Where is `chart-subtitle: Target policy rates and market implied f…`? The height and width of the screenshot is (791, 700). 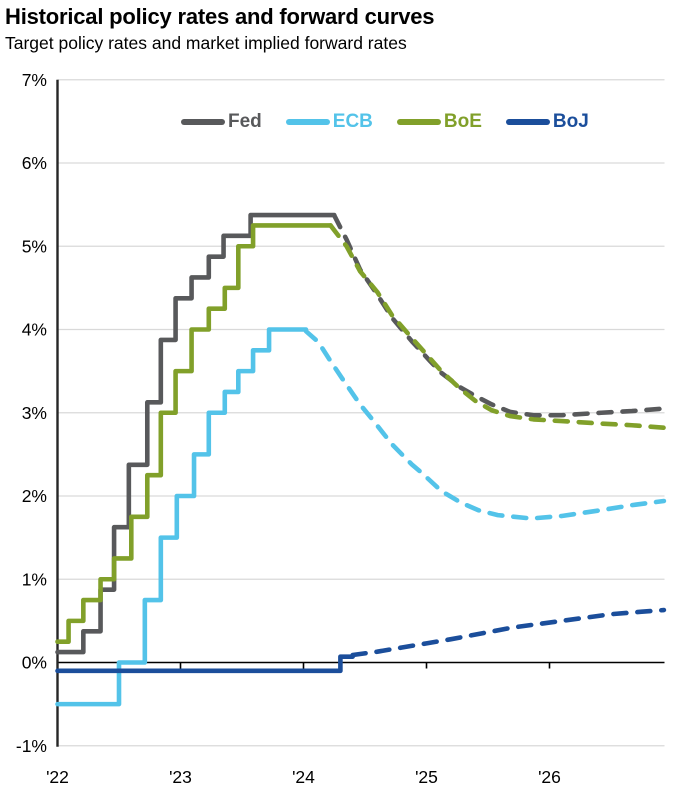
chart-subtitle: Target policy rates and market implied f… is located at coordinates (206, 43).